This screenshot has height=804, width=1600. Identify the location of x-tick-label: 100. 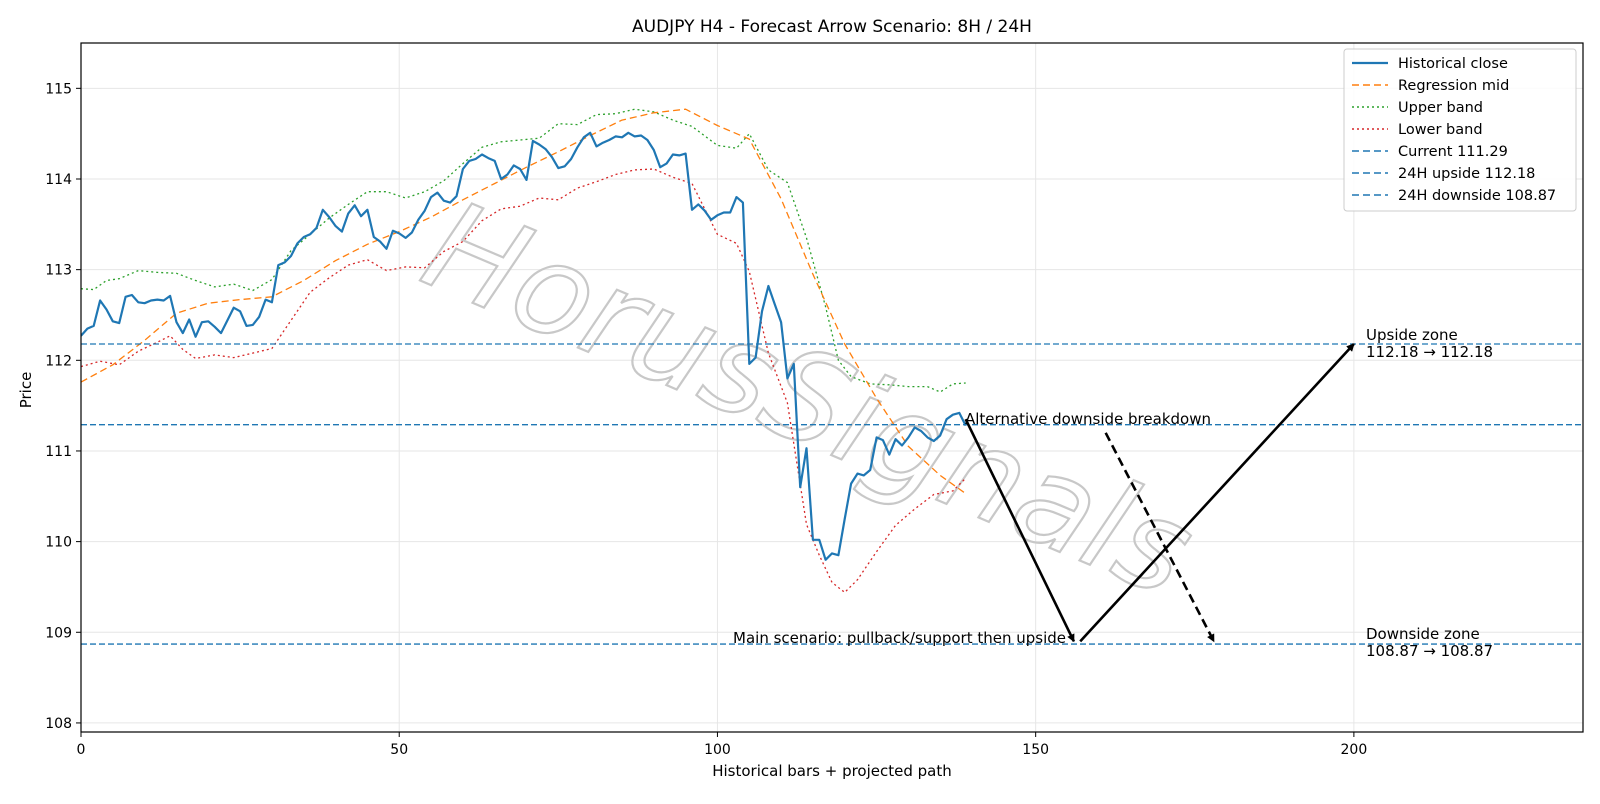
(717, 750).